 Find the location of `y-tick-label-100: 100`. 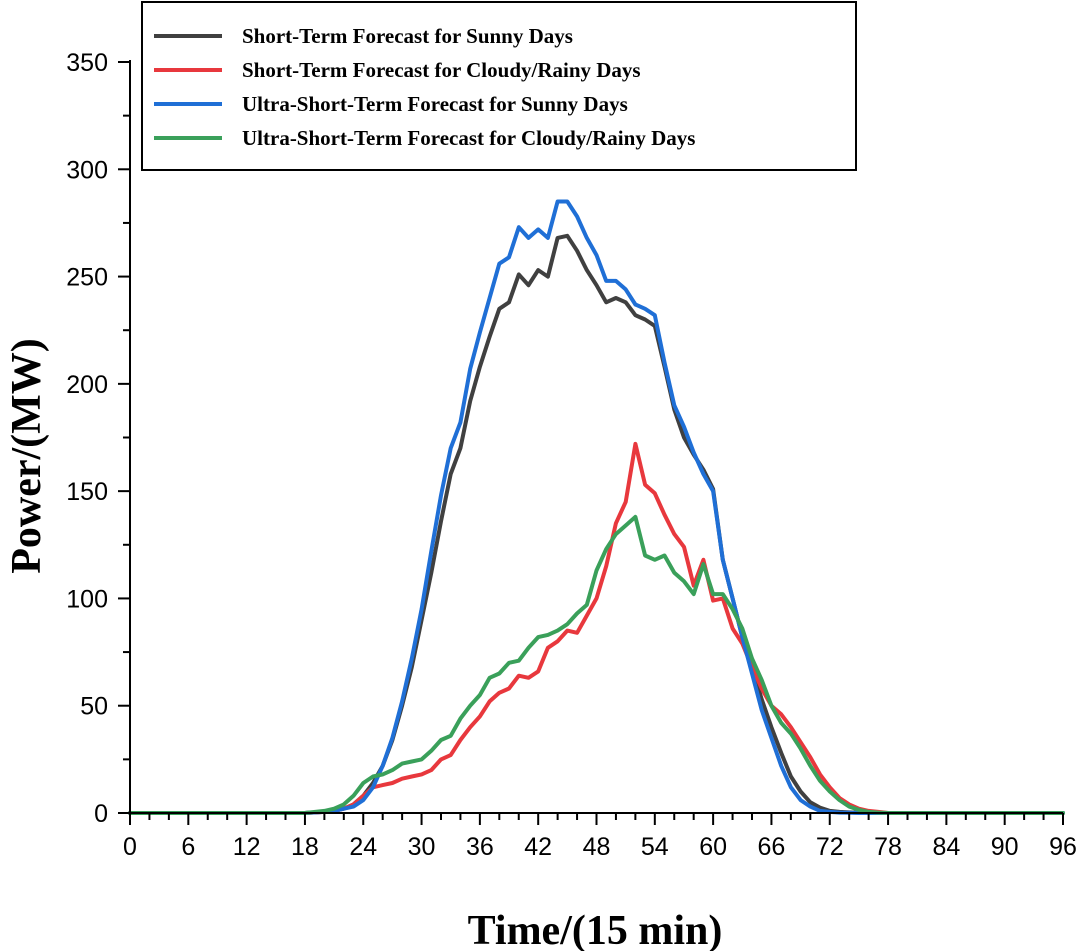

y-tick-label-100: 100 is located at coordinates (87, 599).